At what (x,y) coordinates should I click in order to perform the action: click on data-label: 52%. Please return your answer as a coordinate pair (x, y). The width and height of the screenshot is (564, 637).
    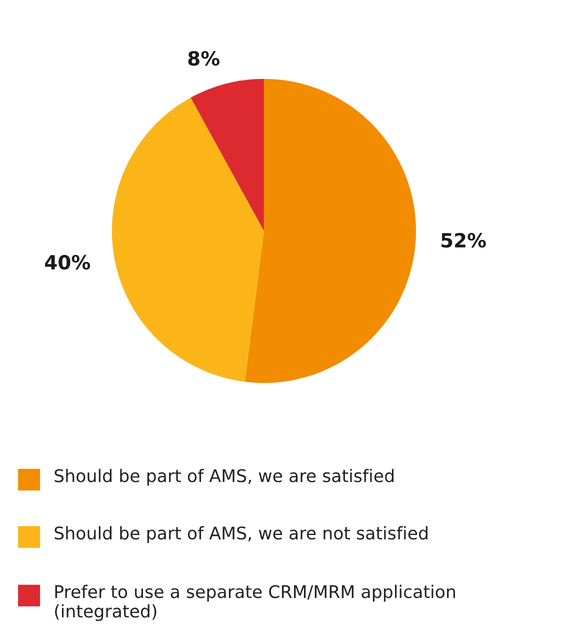
    Looking at the image, I should click on (463, 240).